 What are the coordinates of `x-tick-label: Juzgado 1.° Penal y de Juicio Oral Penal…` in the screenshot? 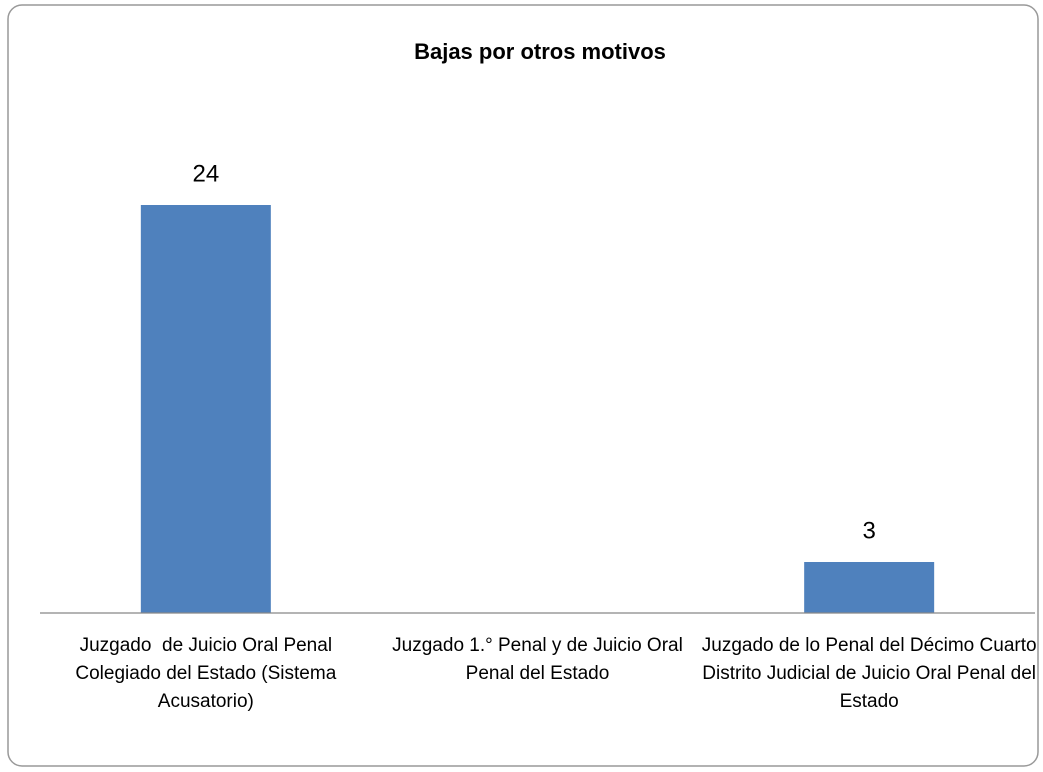 It's located at (540, 659).